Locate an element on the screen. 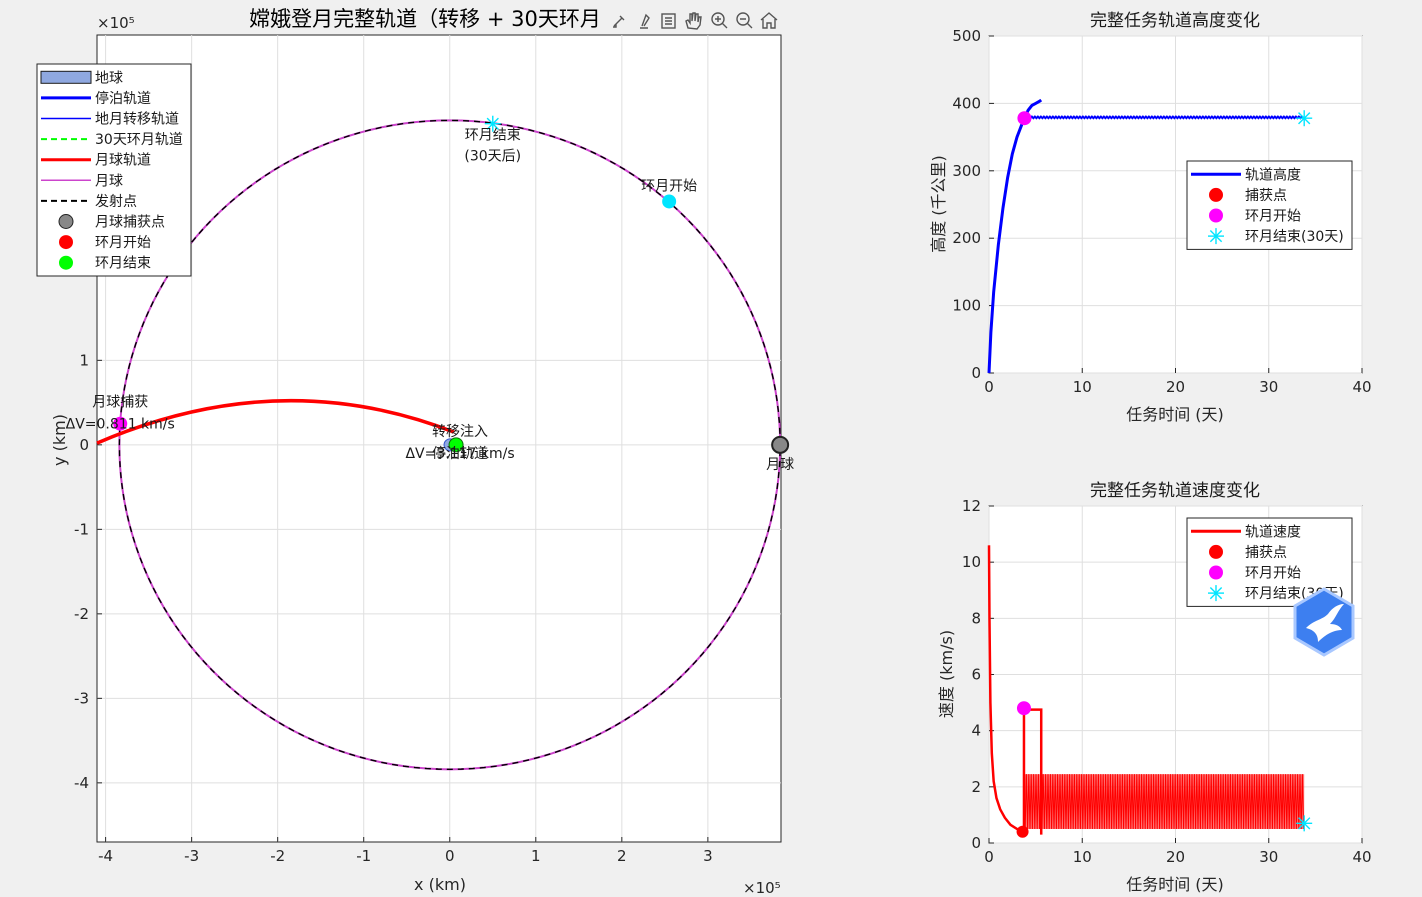  hand-icon is located at coordinates (693, 21).